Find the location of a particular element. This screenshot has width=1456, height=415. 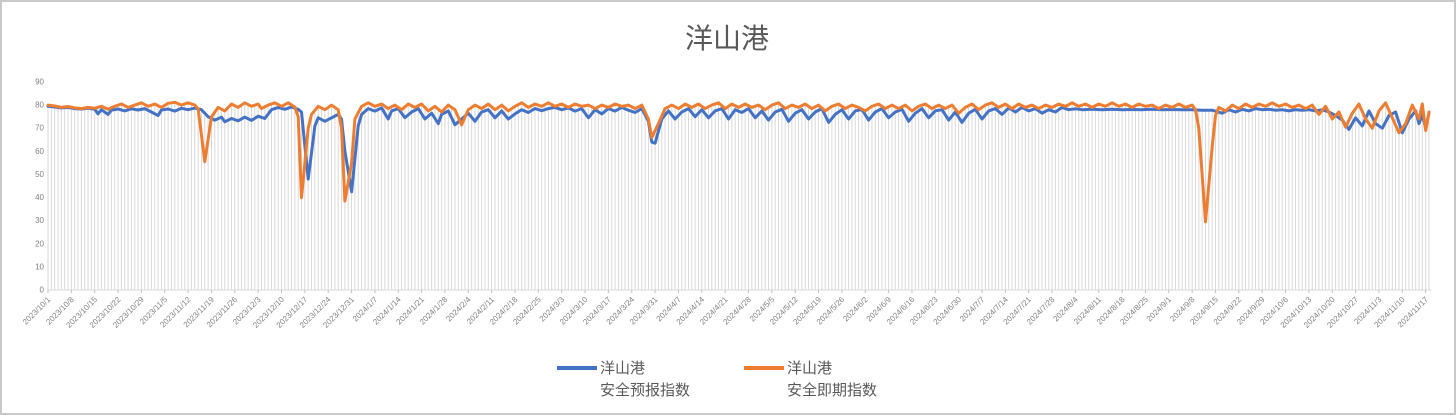

y-tick-label: 80 is located at coordinates (39, 105).